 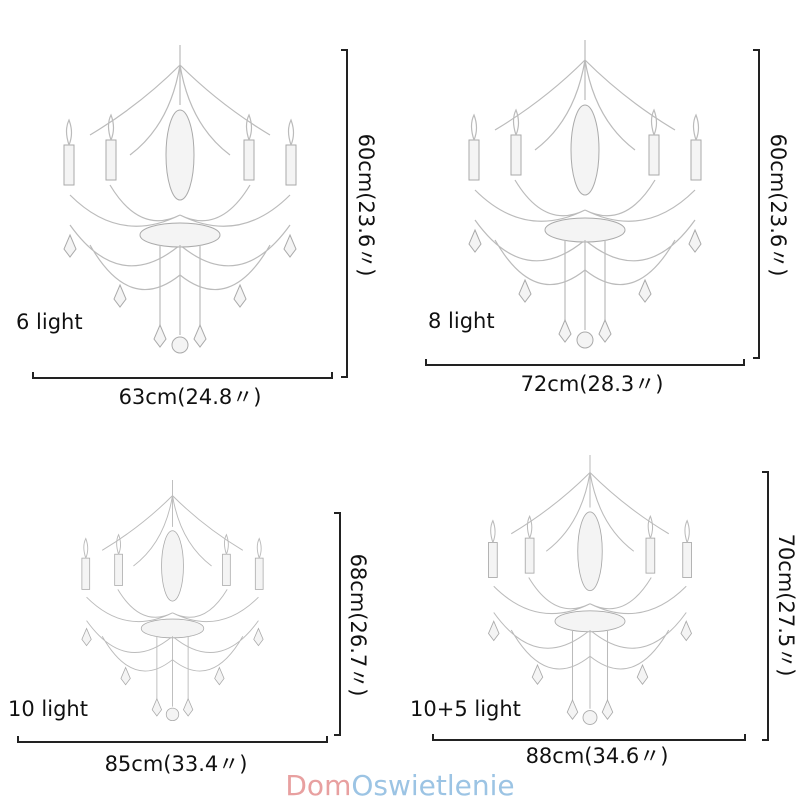 What do you see at coordinates (592, 384) in the screenshot?
I see `width-label: 72cm(28.3〃)` at bounding box center [592, 384].